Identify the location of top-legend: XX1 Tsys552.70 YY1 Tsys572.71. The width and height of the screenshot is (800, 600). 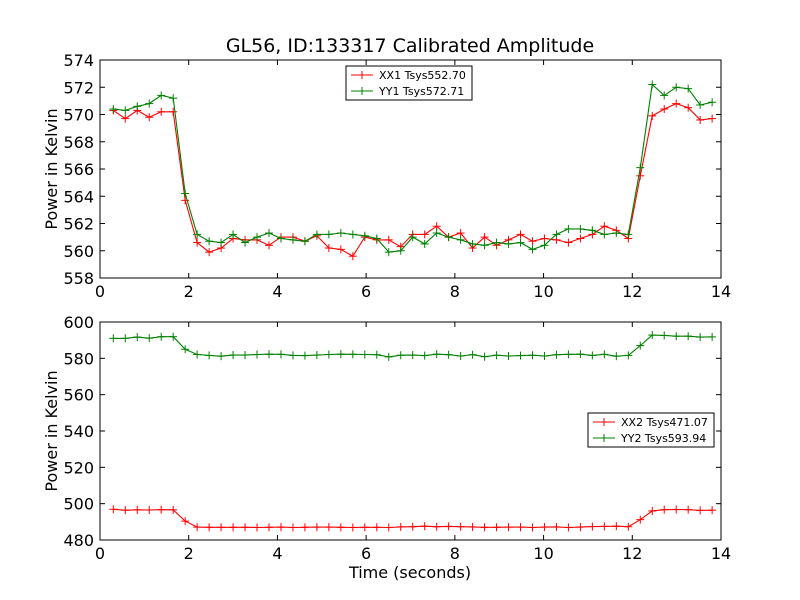
(409, 83).